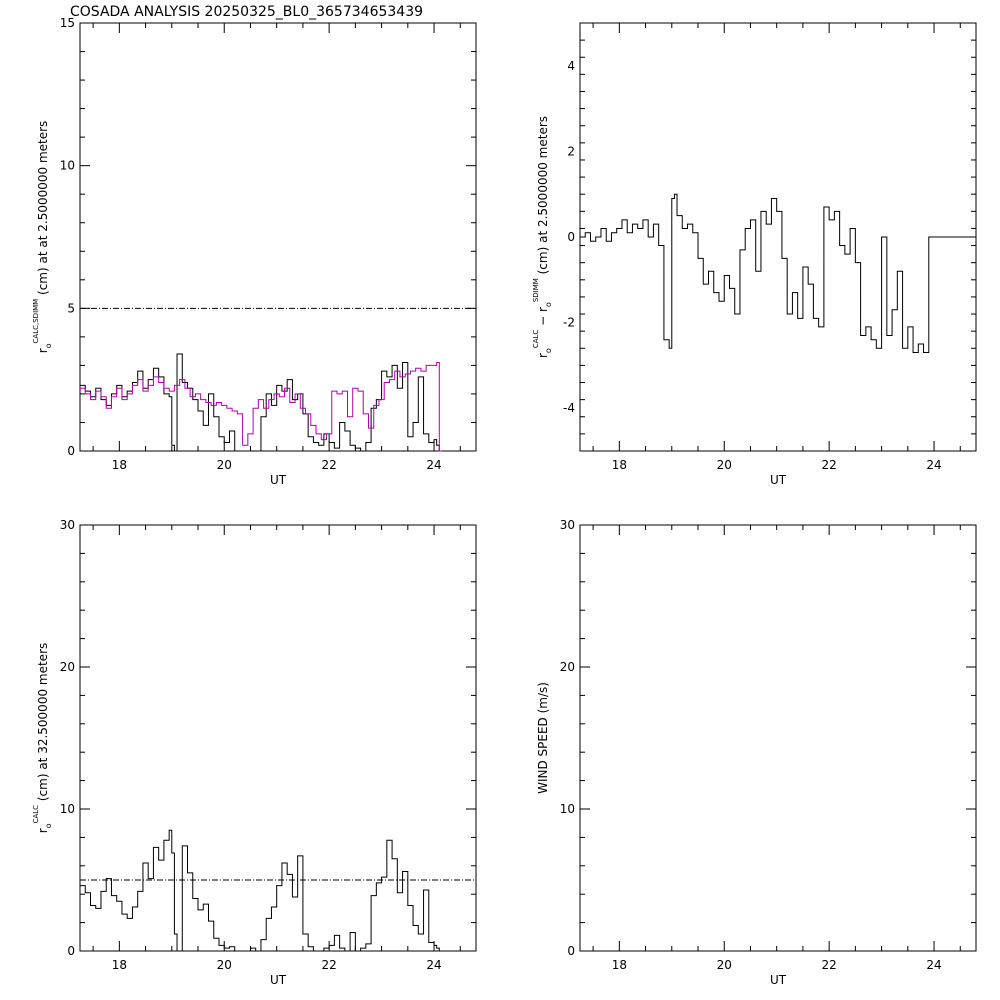  Describe the element at coordinates (536, 290) in the screenshot. I see `y-axis-label-part: SDIMM` at that location.